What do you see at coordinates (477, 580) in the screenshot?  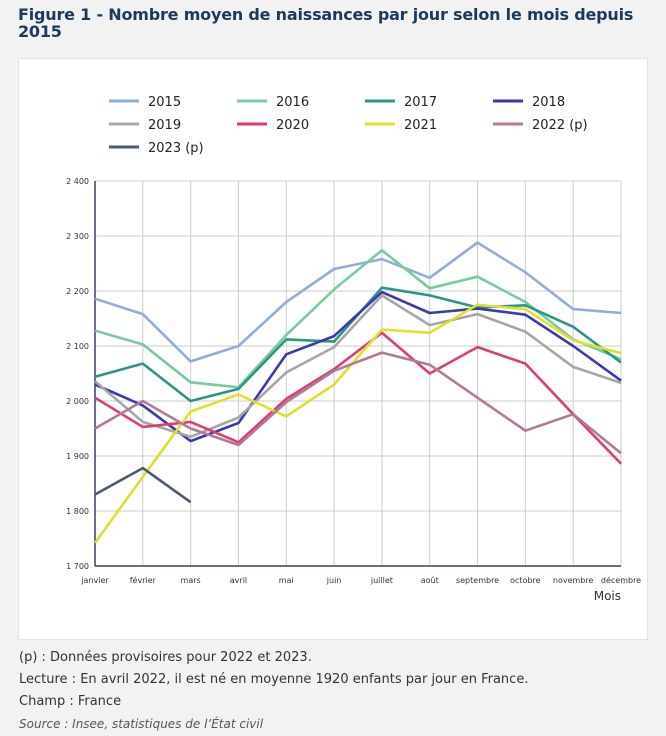 I see `x-tick-label: septembre` at bounding box center [477, 580].